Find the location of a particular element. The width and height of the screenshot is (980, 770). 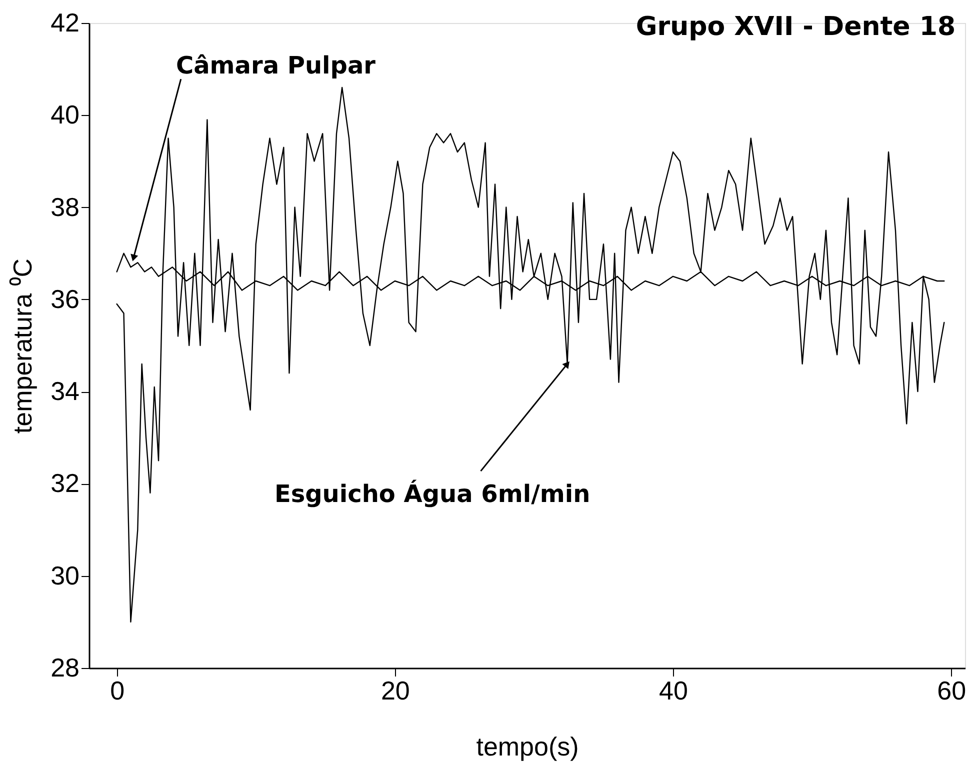

y-tick-label: 32 is located at coordinates (65, 483).